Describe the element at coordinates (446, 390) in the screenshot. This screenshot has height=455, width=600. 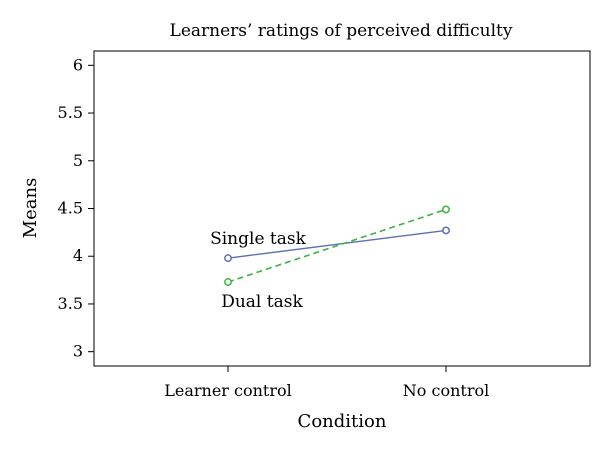
I see `x-axis-tick-label: No control` at that location.